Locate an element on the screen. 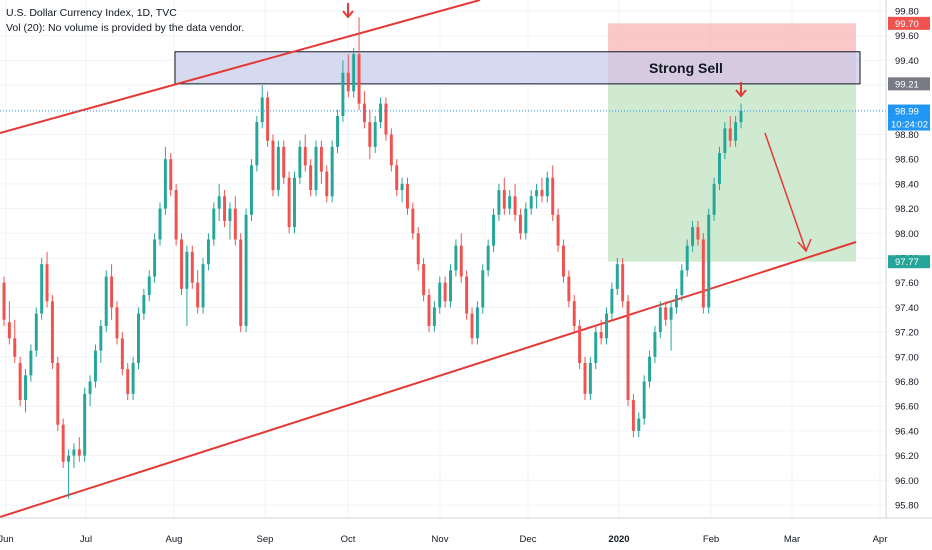 Image resolution: width=932 pixels, height=550 pixels. price-tag-entry: 99.21 is located at coordinates (909, 84).